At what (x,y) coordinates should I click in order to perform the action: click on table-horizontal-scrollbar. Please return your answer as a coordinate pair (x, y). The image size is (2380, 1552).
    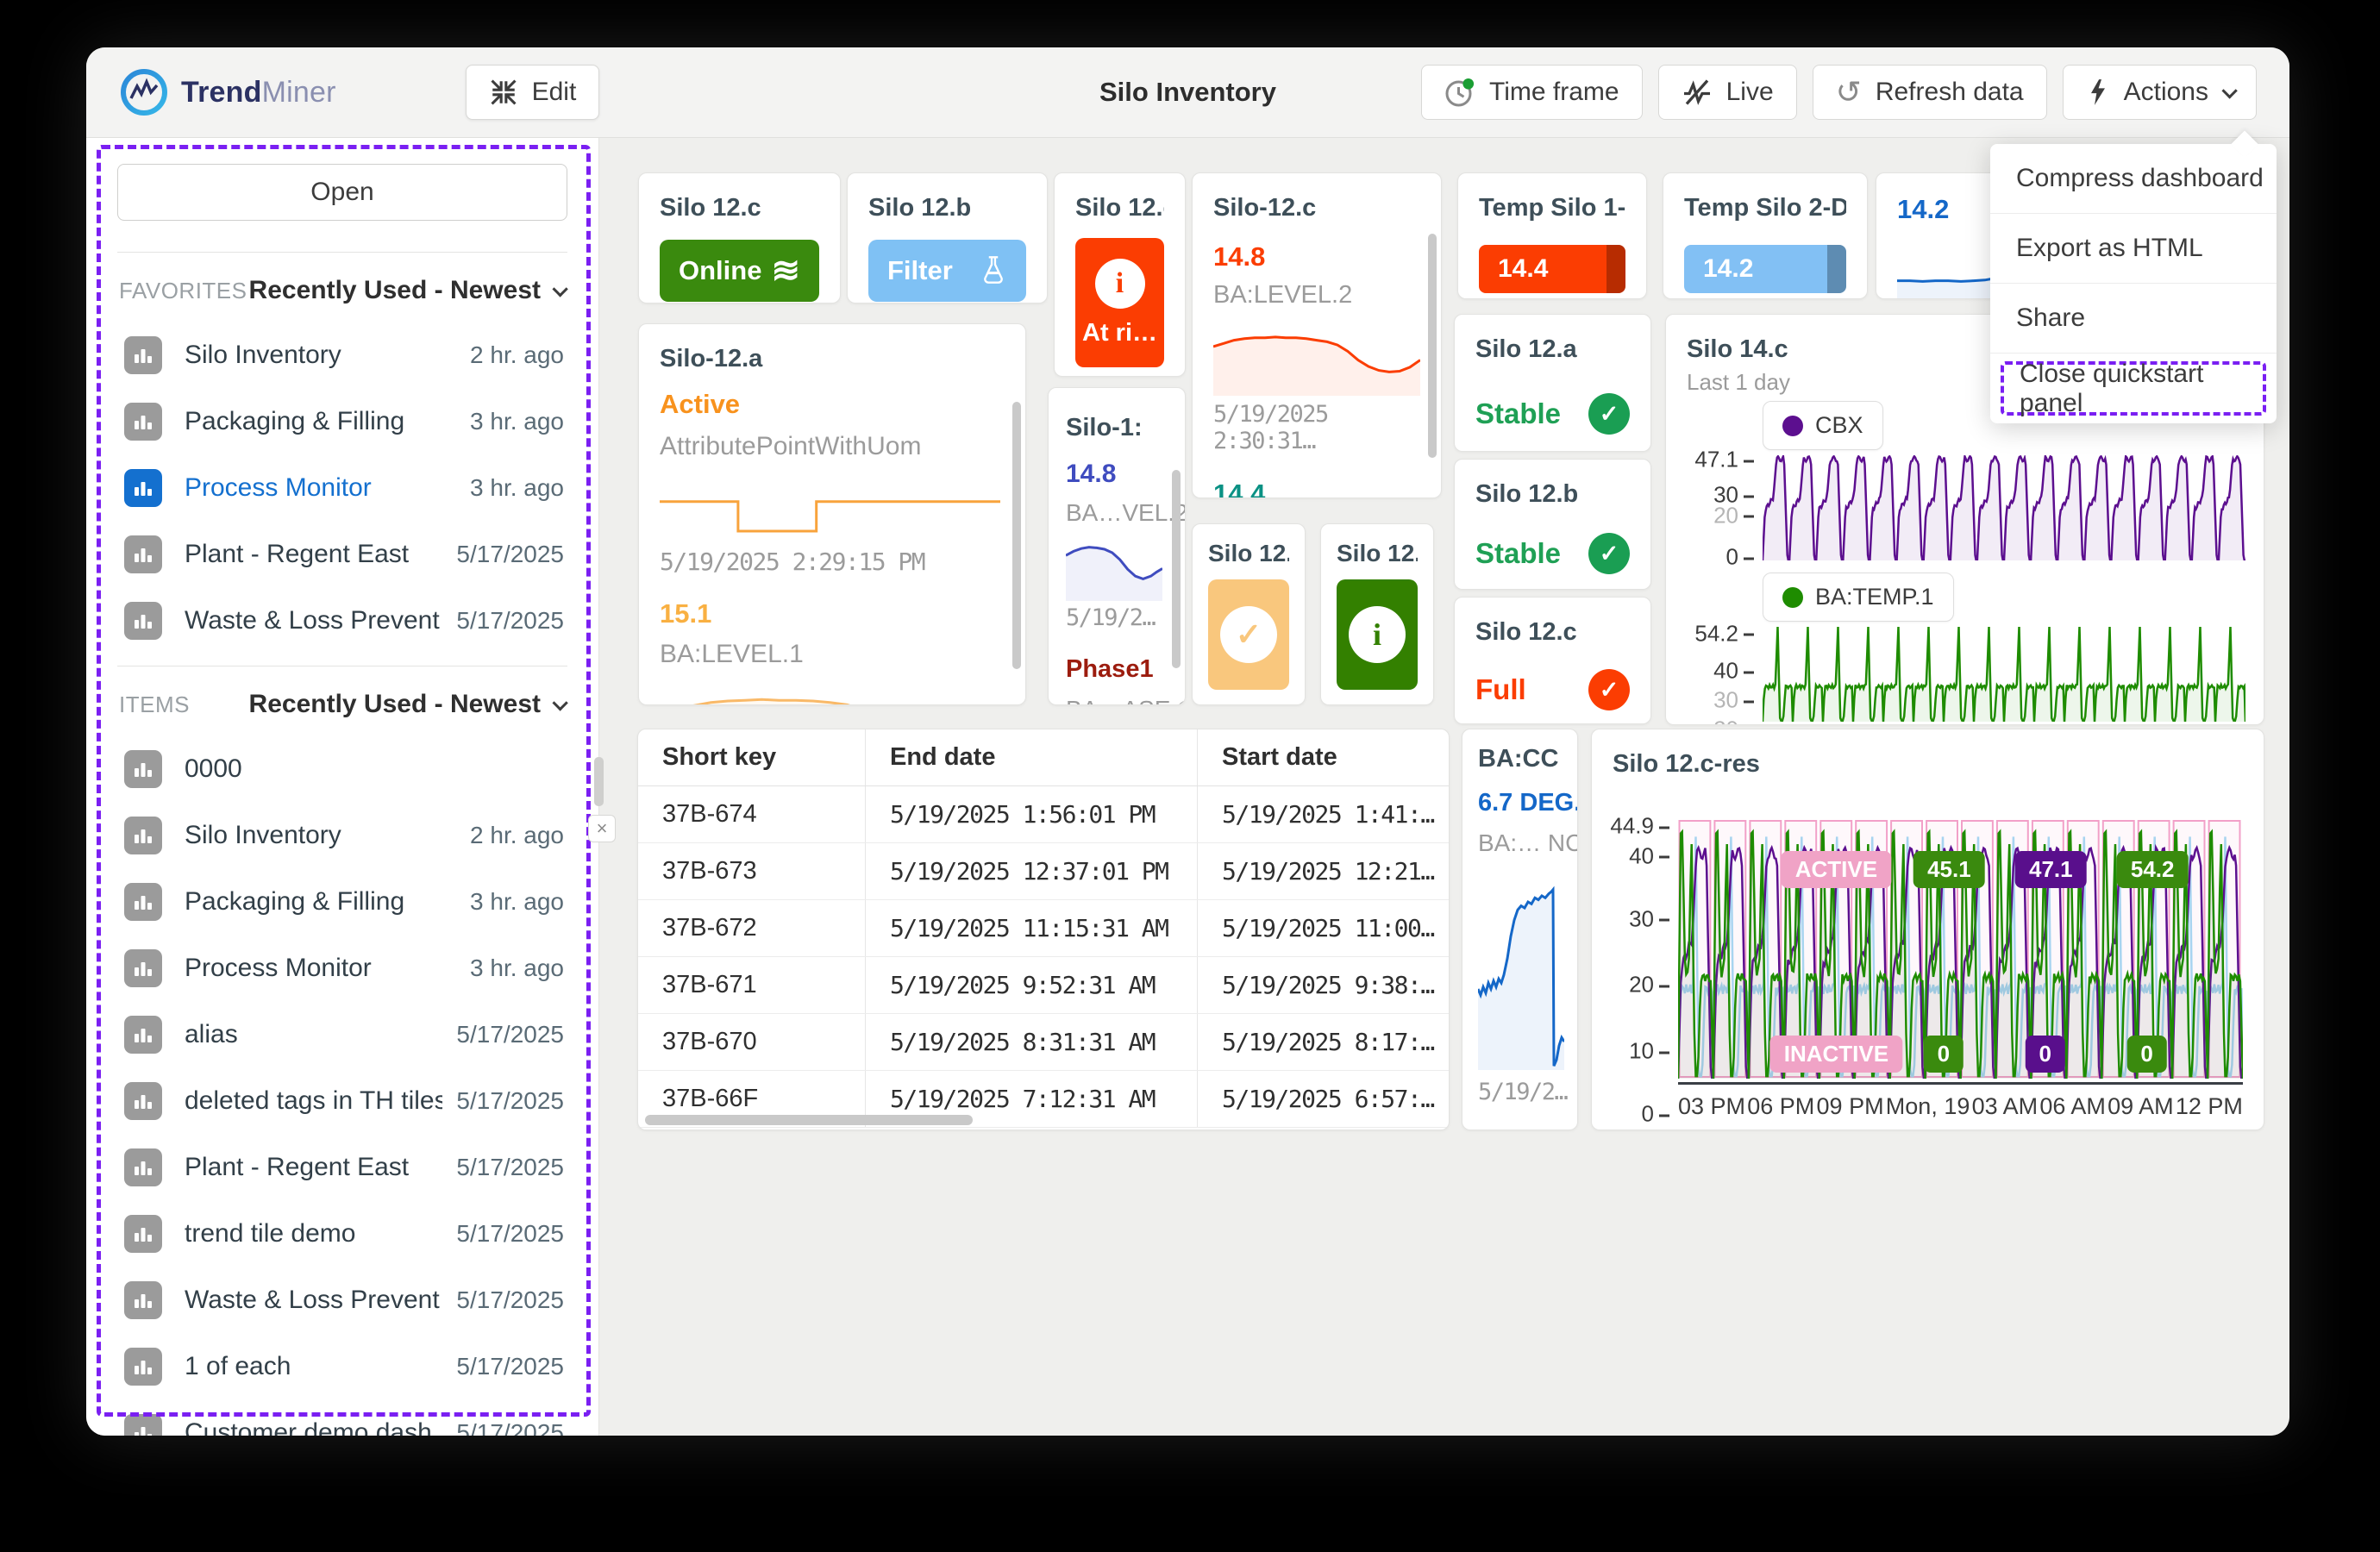
    Looking at the image, I should click on (809, 1120).